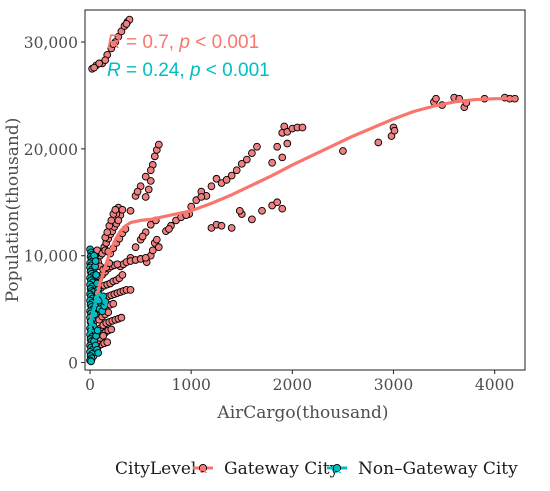 Image resolution: width=550 pixels, height=491 pixels. I want to click on gateway-r-annotation: R = 0.7, p < 0.001, so click(183, 42).